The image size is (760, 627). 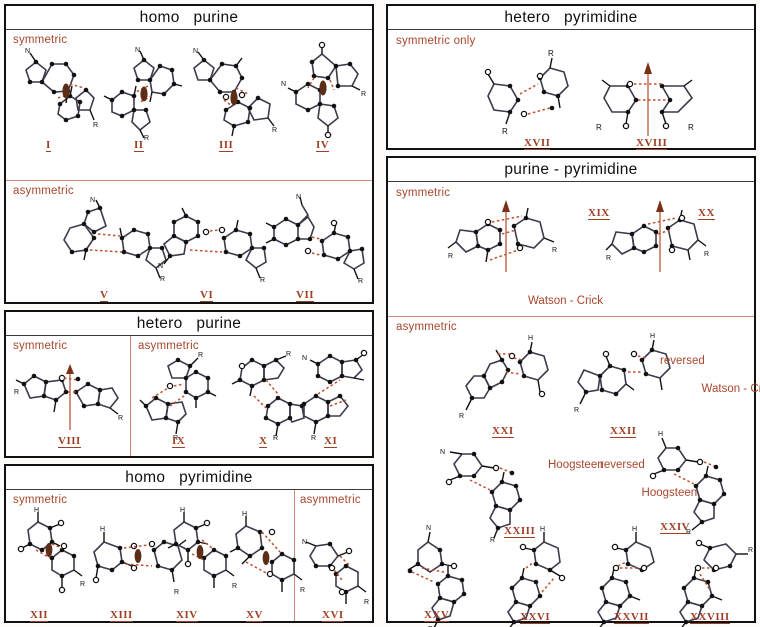 What do you see at coordinates (189, 324) in the screenshot?
I see `panel-title-hetero-purine: hetero purine` at bounding box center [189, 324].